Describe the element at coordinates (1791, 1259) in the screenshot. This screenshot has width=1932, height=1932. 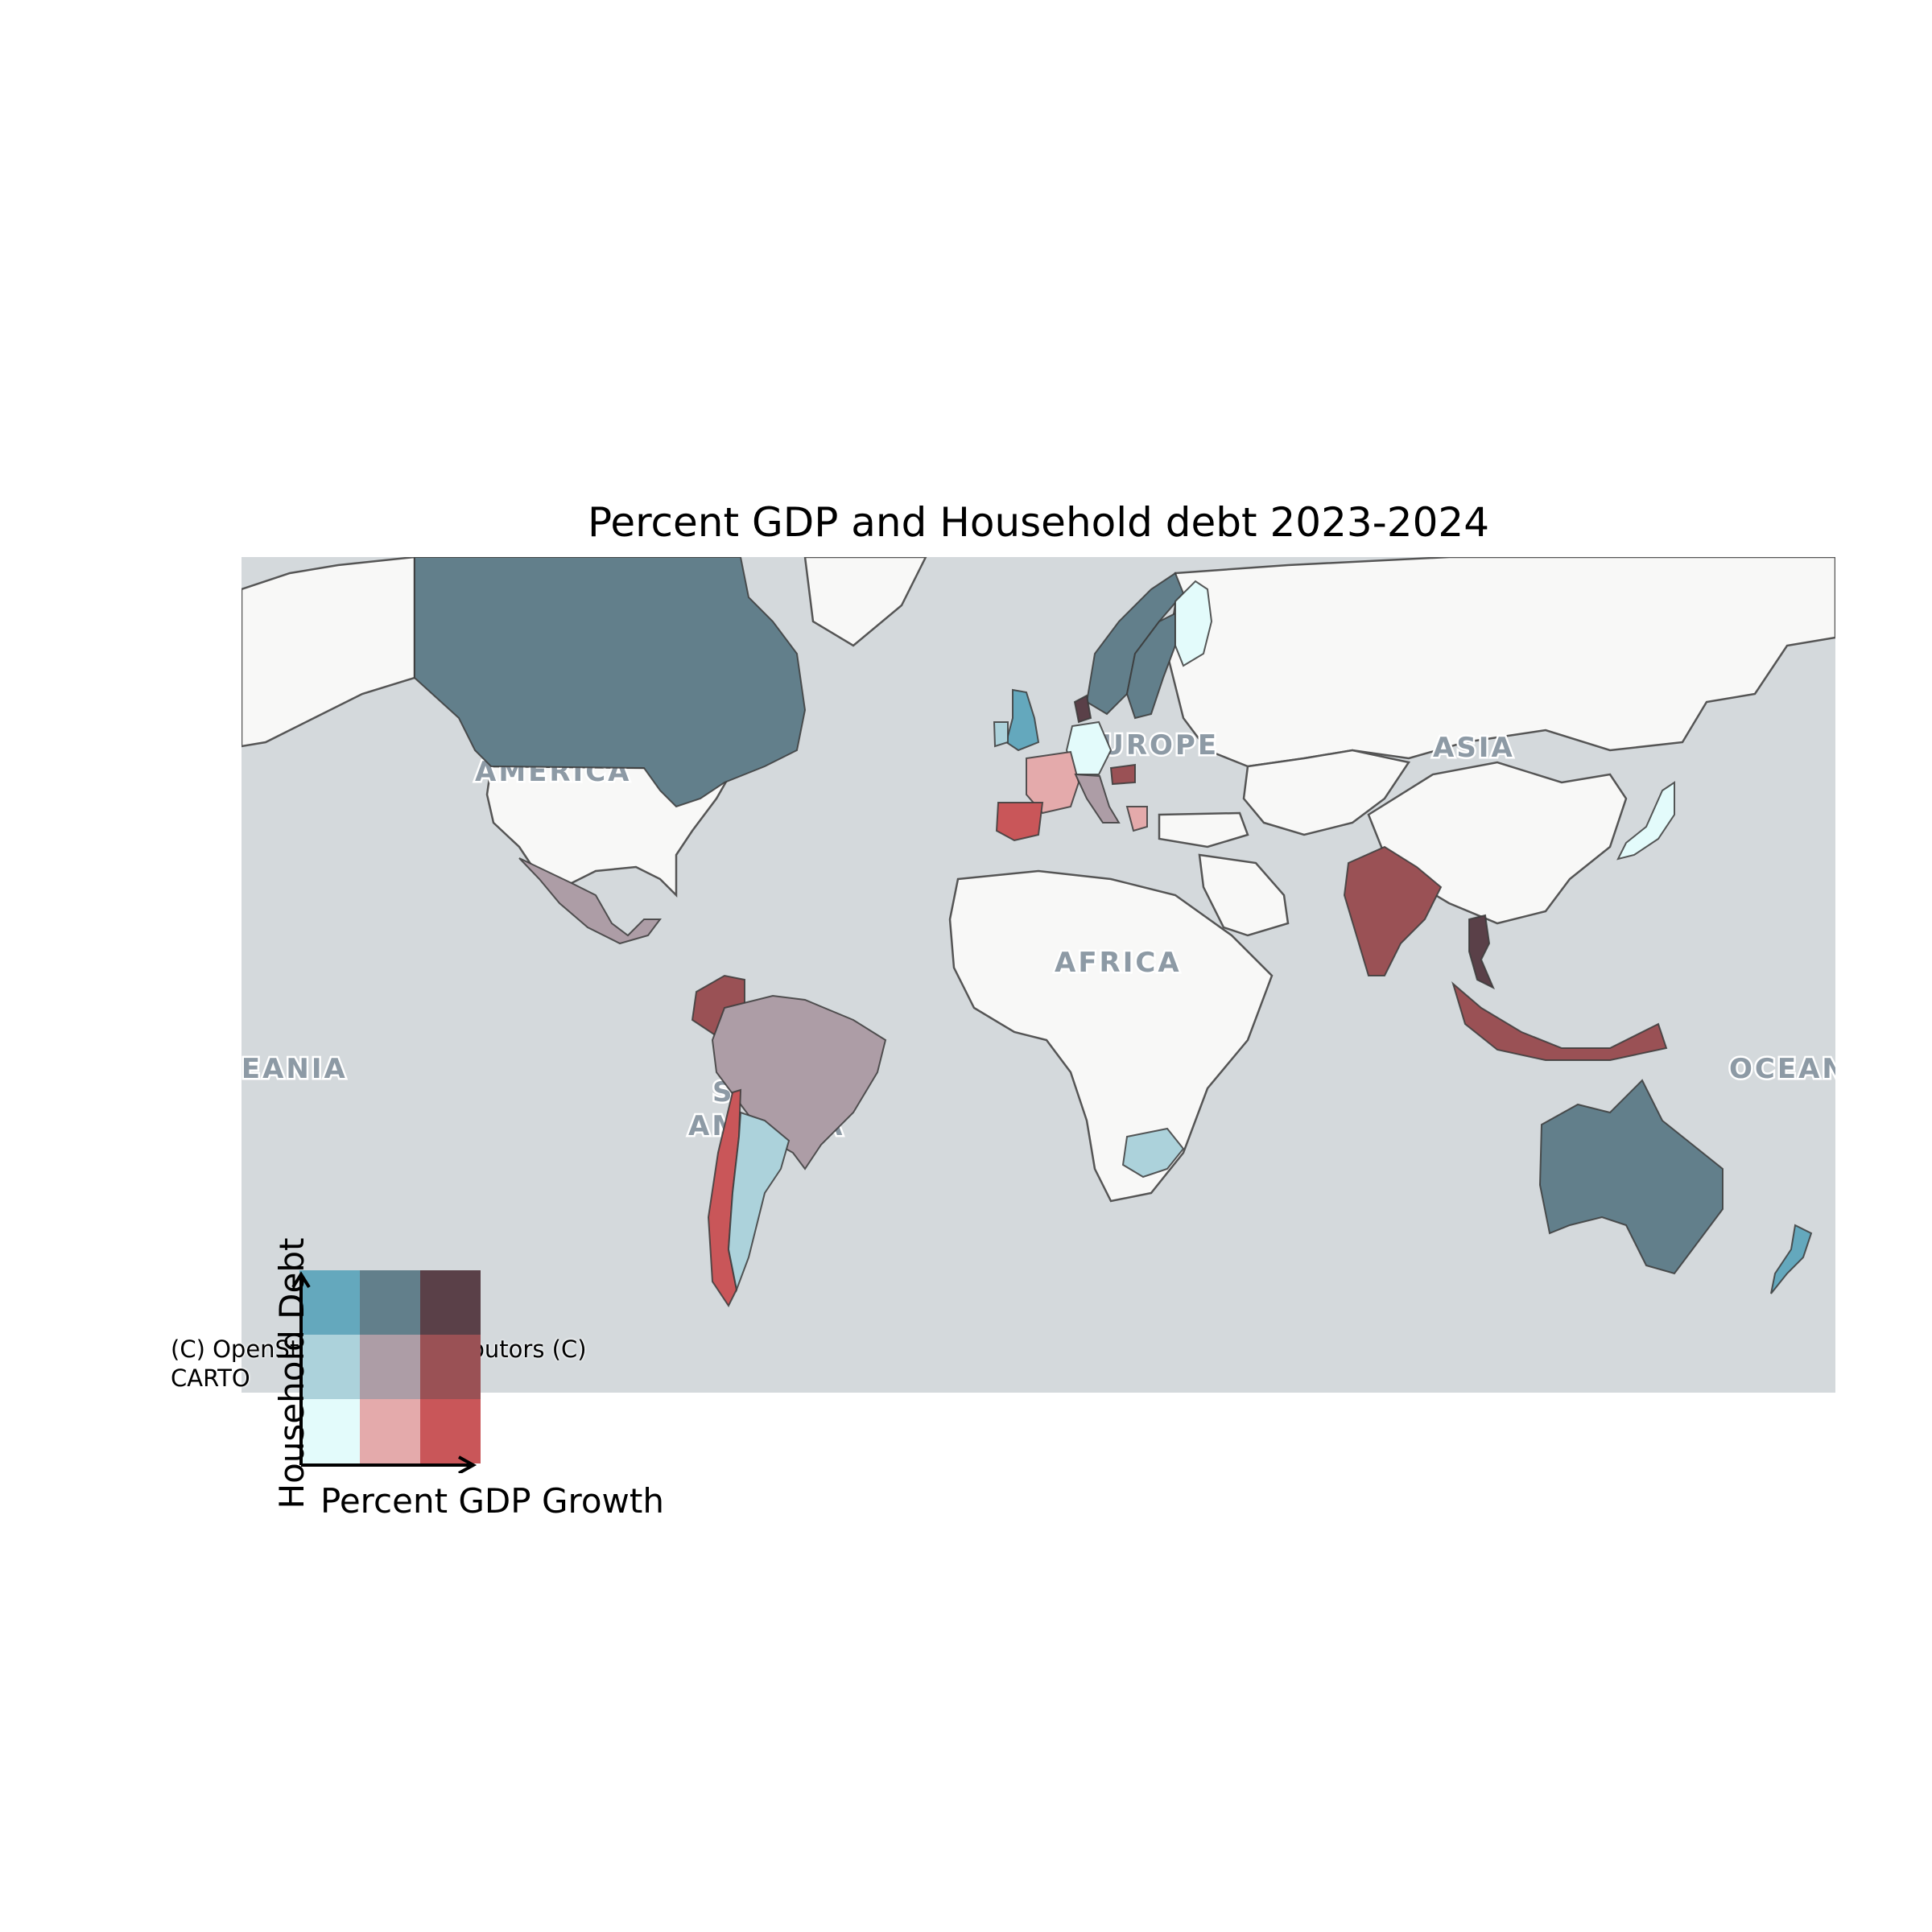
I see `country-new-zealand` at that location.